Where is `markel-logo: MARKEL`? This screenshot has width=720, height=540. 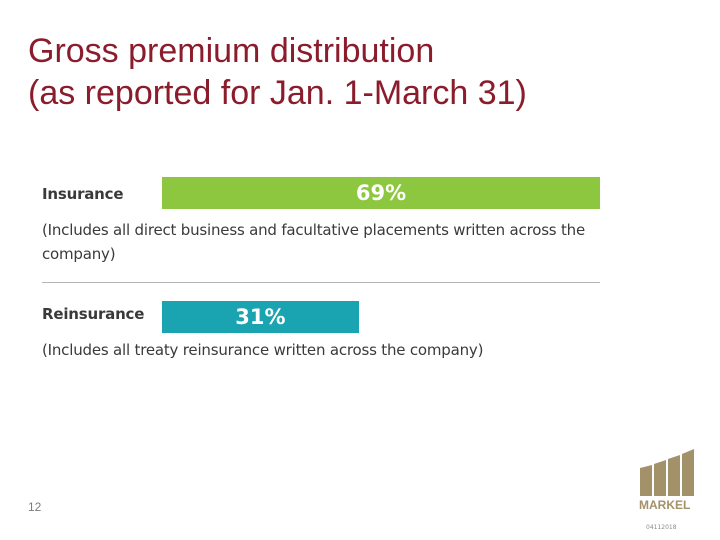 markel-logo: MARKEL is located at coordinates (666, 480).